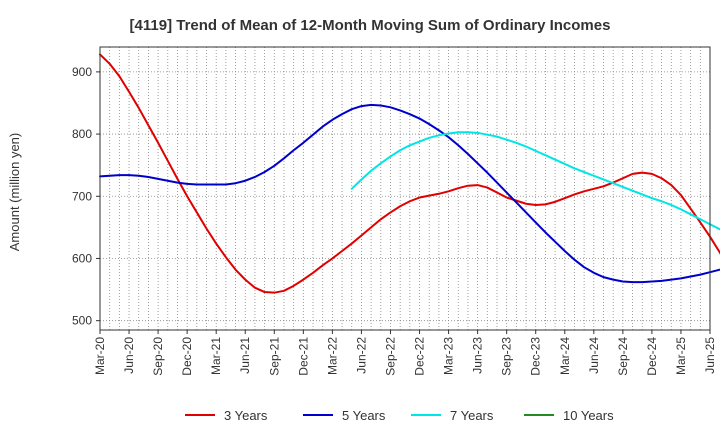  I want to click on x-tick-label: Sep-22, so click(390, 356).